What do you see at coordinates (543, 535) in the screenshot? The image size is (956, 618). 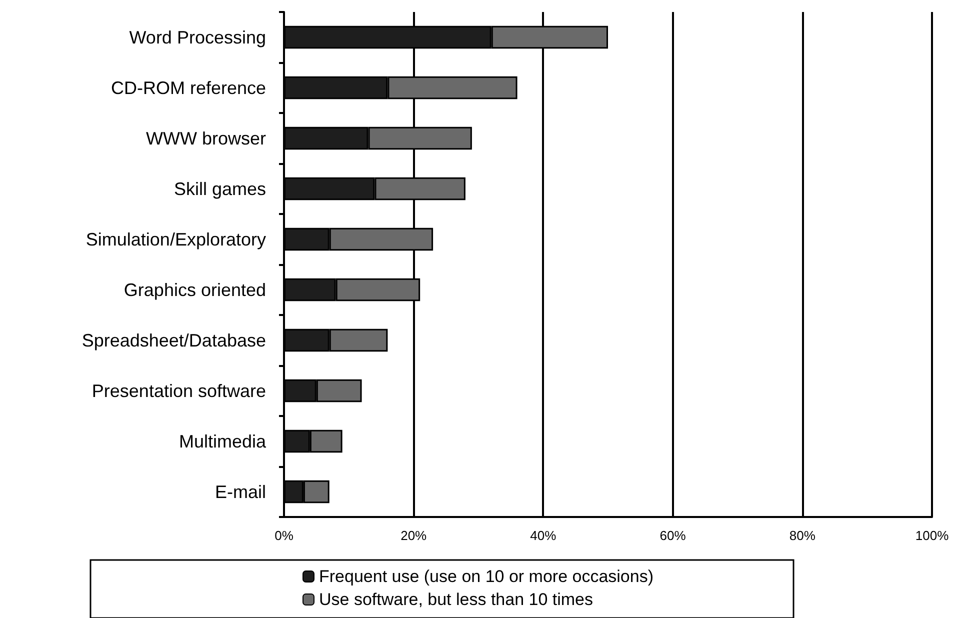 I see `x-tick-label: 40%` at bounding box center [543, 535].